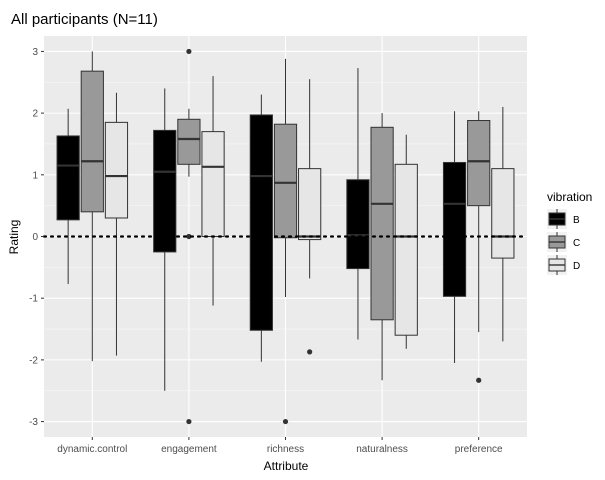 This screenshot has width=605, height=480. Describe the element at coordinates (285, 449) in the screenshot. I see `x-tick-label: richness` at that location.